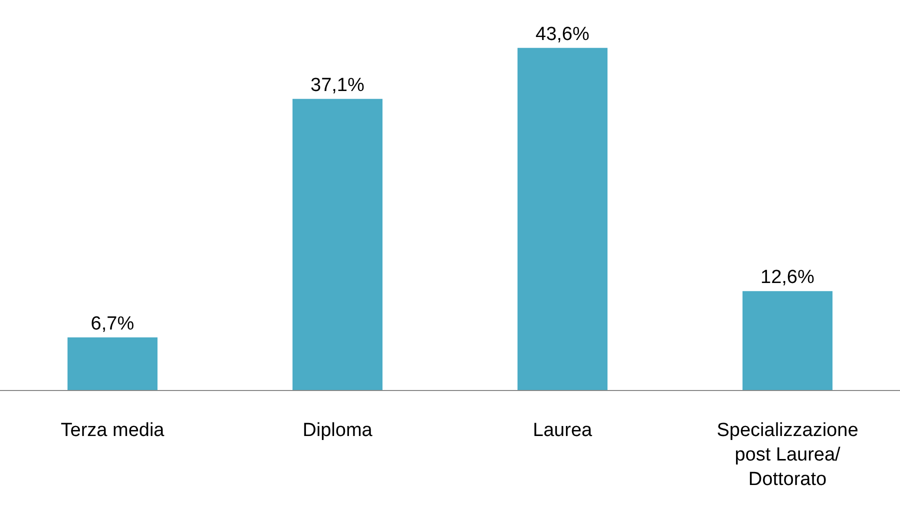  Describe the element at coordinates (112, 323) in the screenshot. I see `data-label: 6,7%` at that location.